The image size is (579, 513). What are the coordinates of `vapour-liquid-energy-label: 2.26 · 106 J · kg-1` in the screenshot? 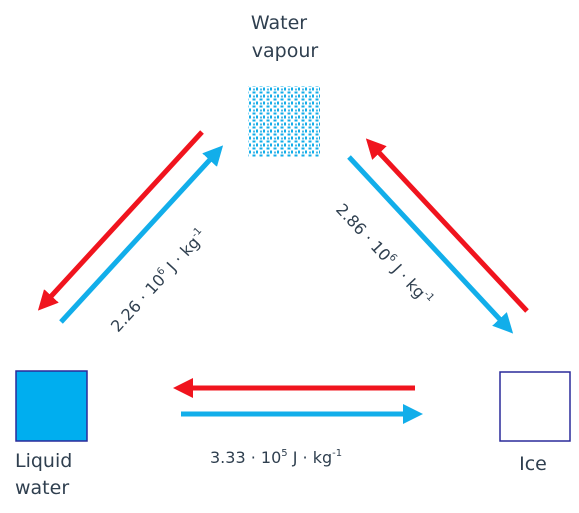 It's located at (158, 280).